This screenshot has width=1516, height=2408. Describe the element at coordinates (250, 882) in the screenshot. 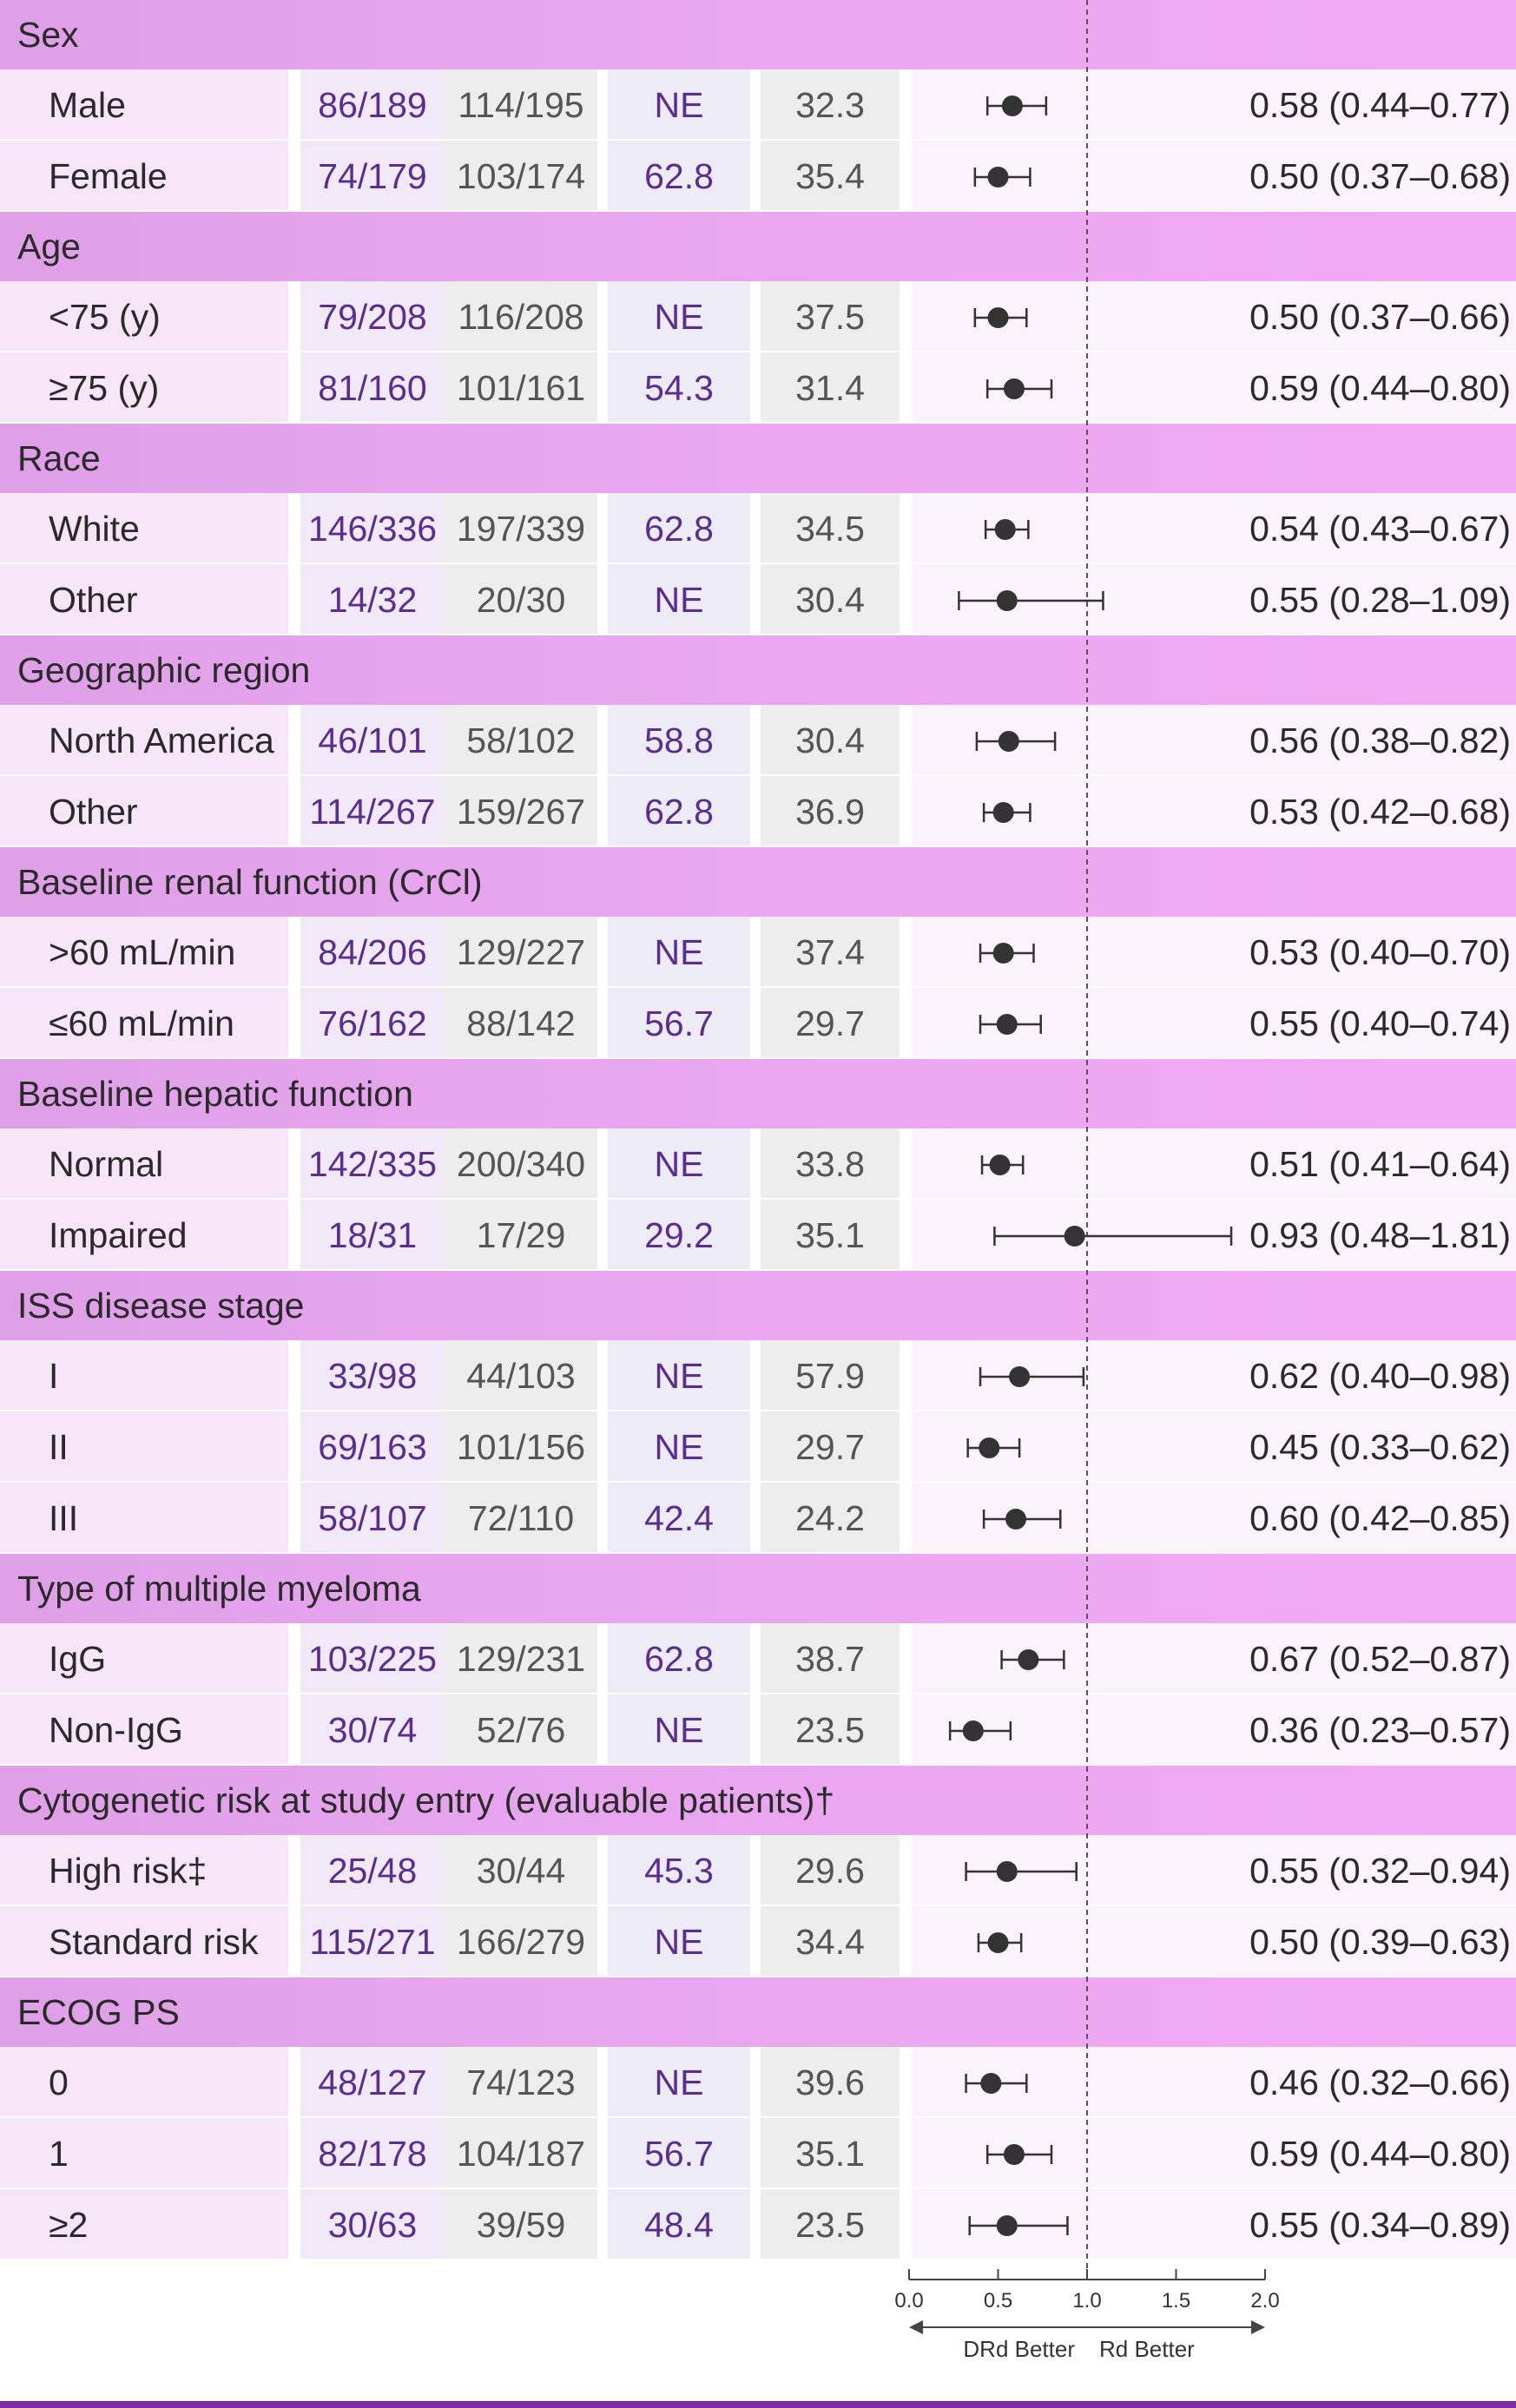

I see `group-label: Baseline renal function (CrCl)` at that location.